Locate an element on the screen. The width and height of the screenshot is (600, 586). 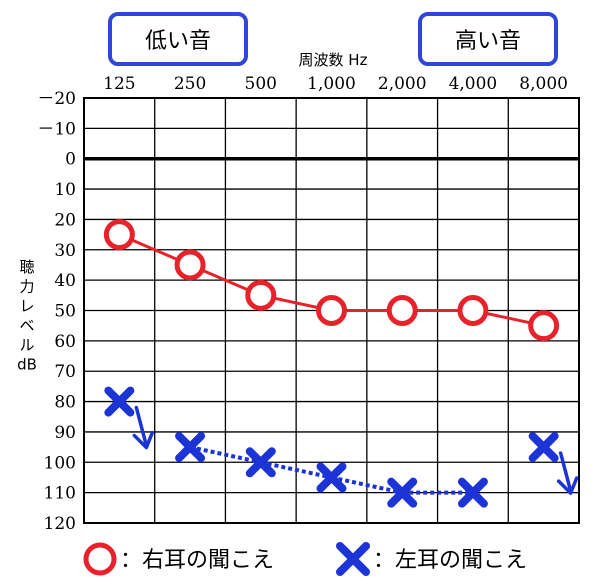
x-tick-label: 250 is located at coordinates (190, 84).